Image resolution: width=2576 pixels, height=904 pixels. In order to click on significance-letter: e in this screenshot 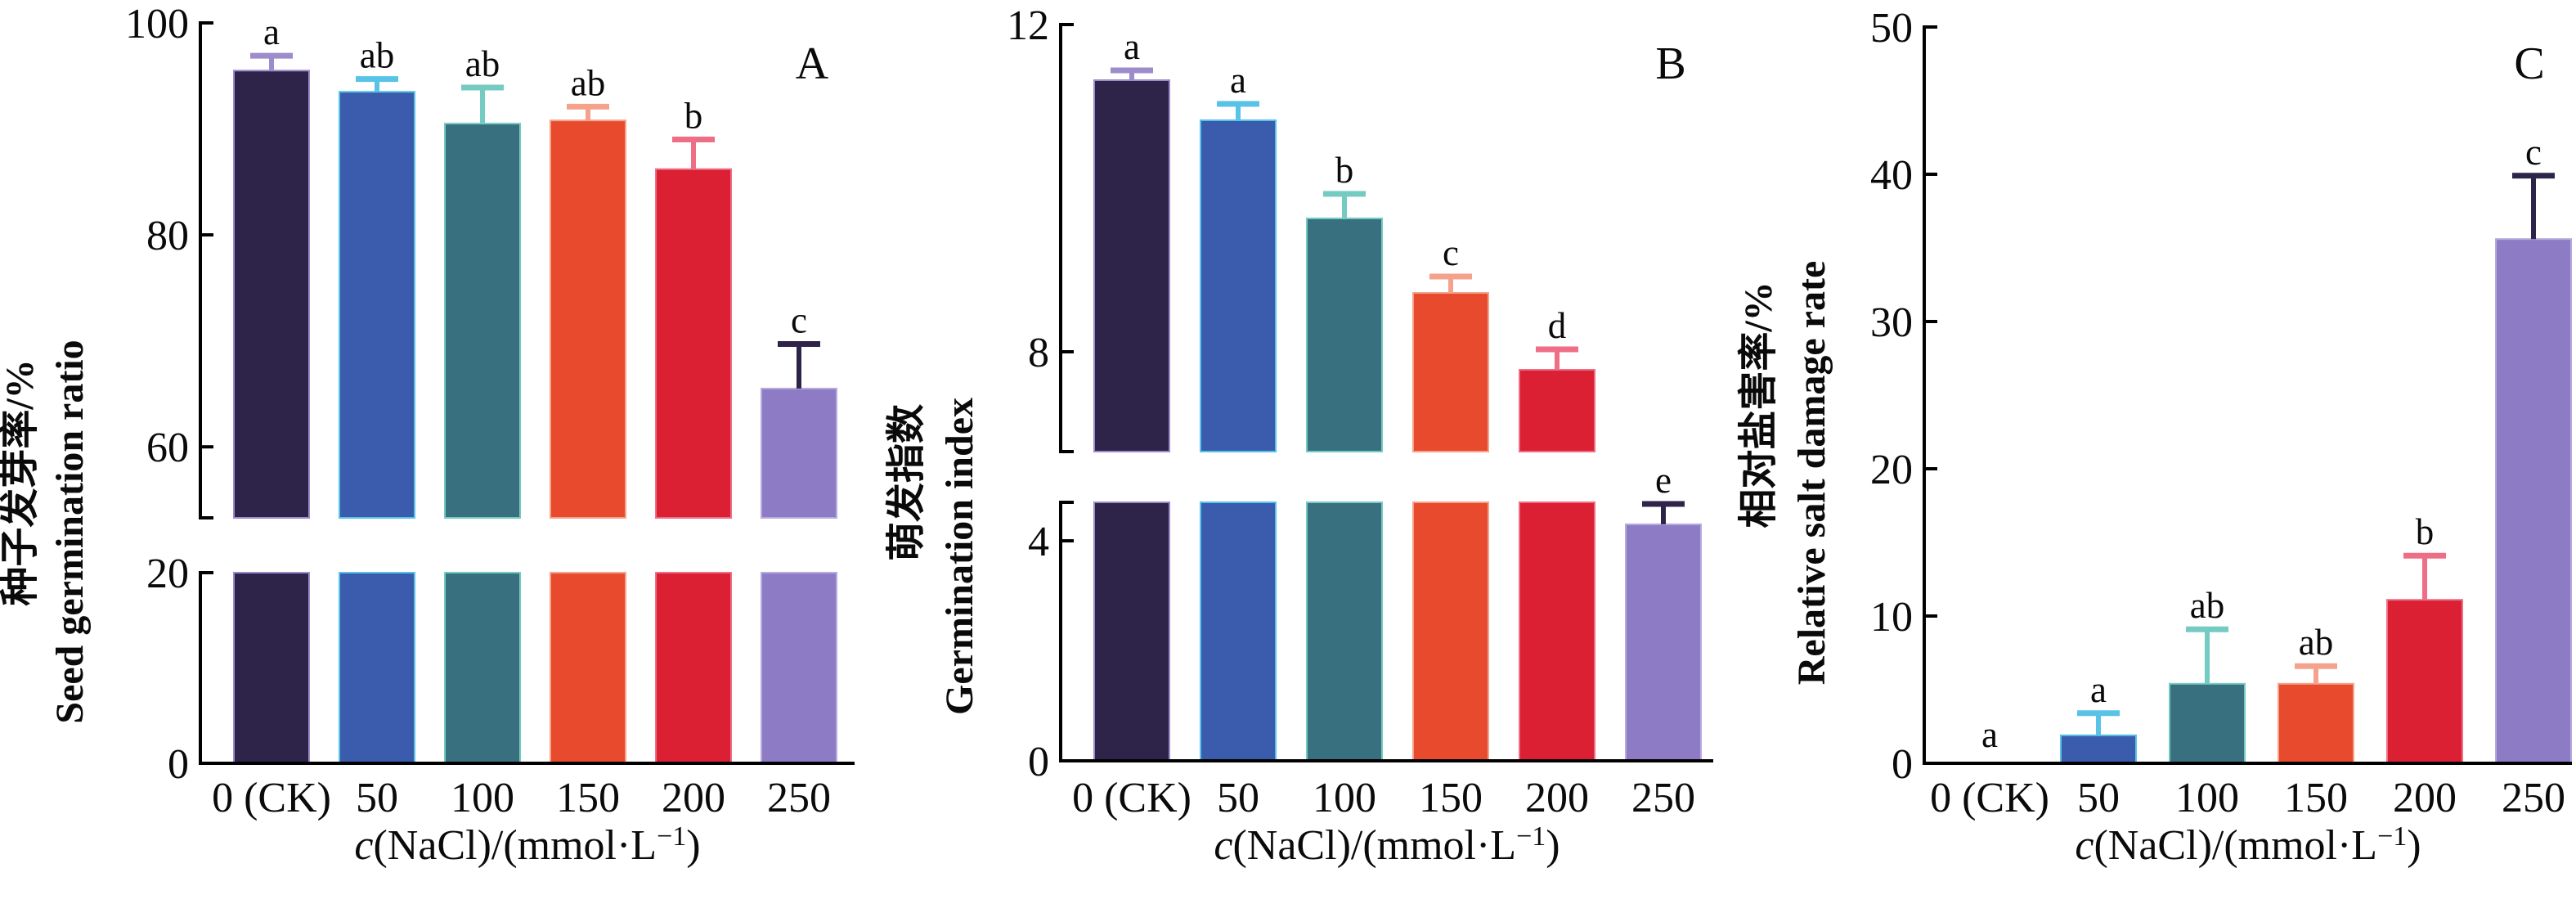, I will do `click(1664, 480)`.